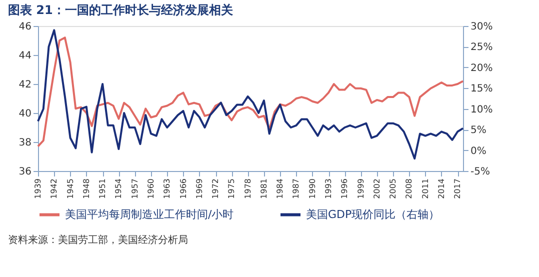  I want to click on x-tick-label: 1999, so click(361, 188).